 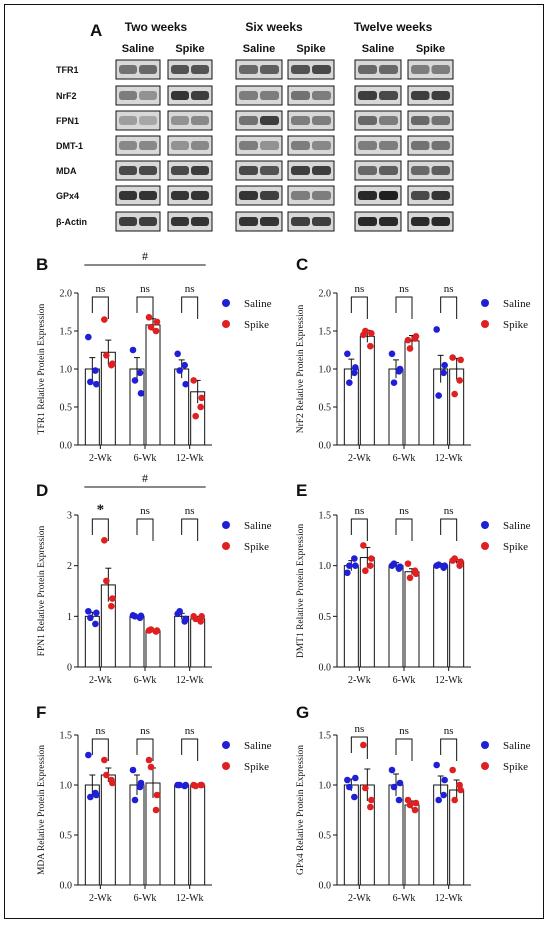 I want to click on blot-protein-label: TFR1, so click(x=67, y=70).